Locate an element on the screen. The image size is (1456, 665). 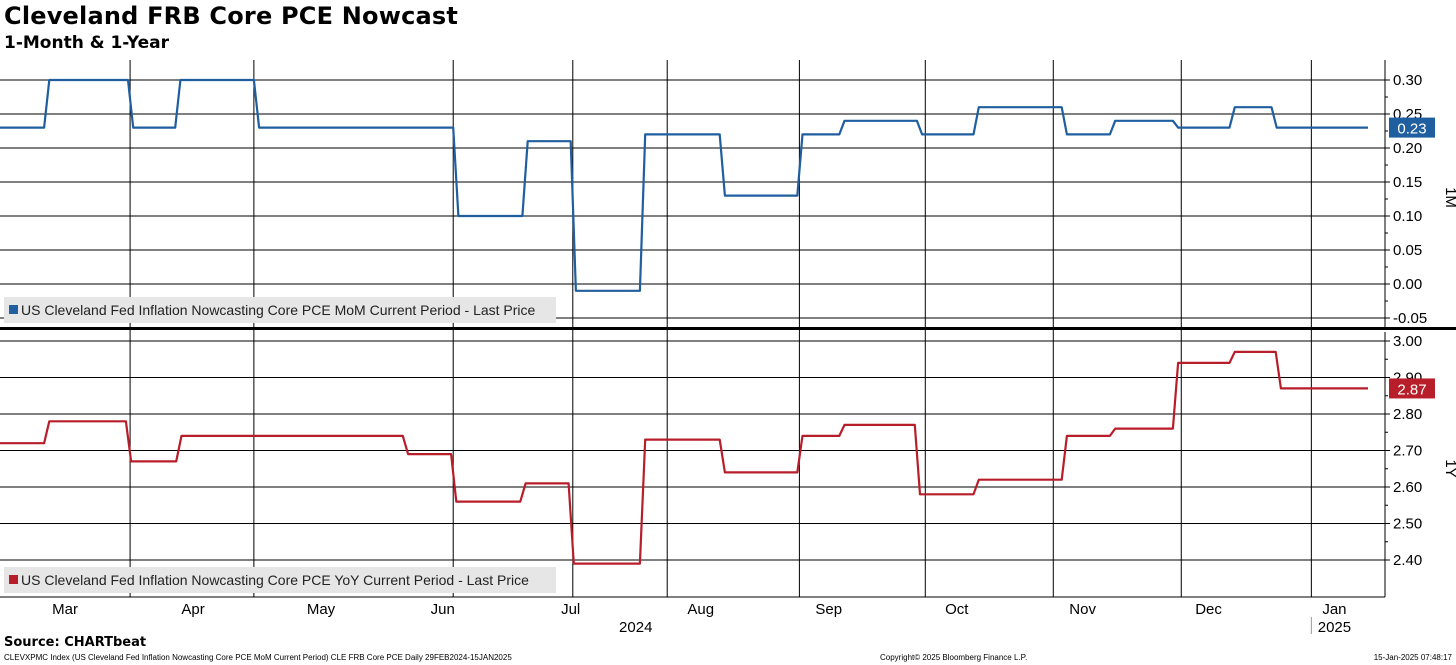
x-tick-label: Nov is located at coordinates (1082, 609).